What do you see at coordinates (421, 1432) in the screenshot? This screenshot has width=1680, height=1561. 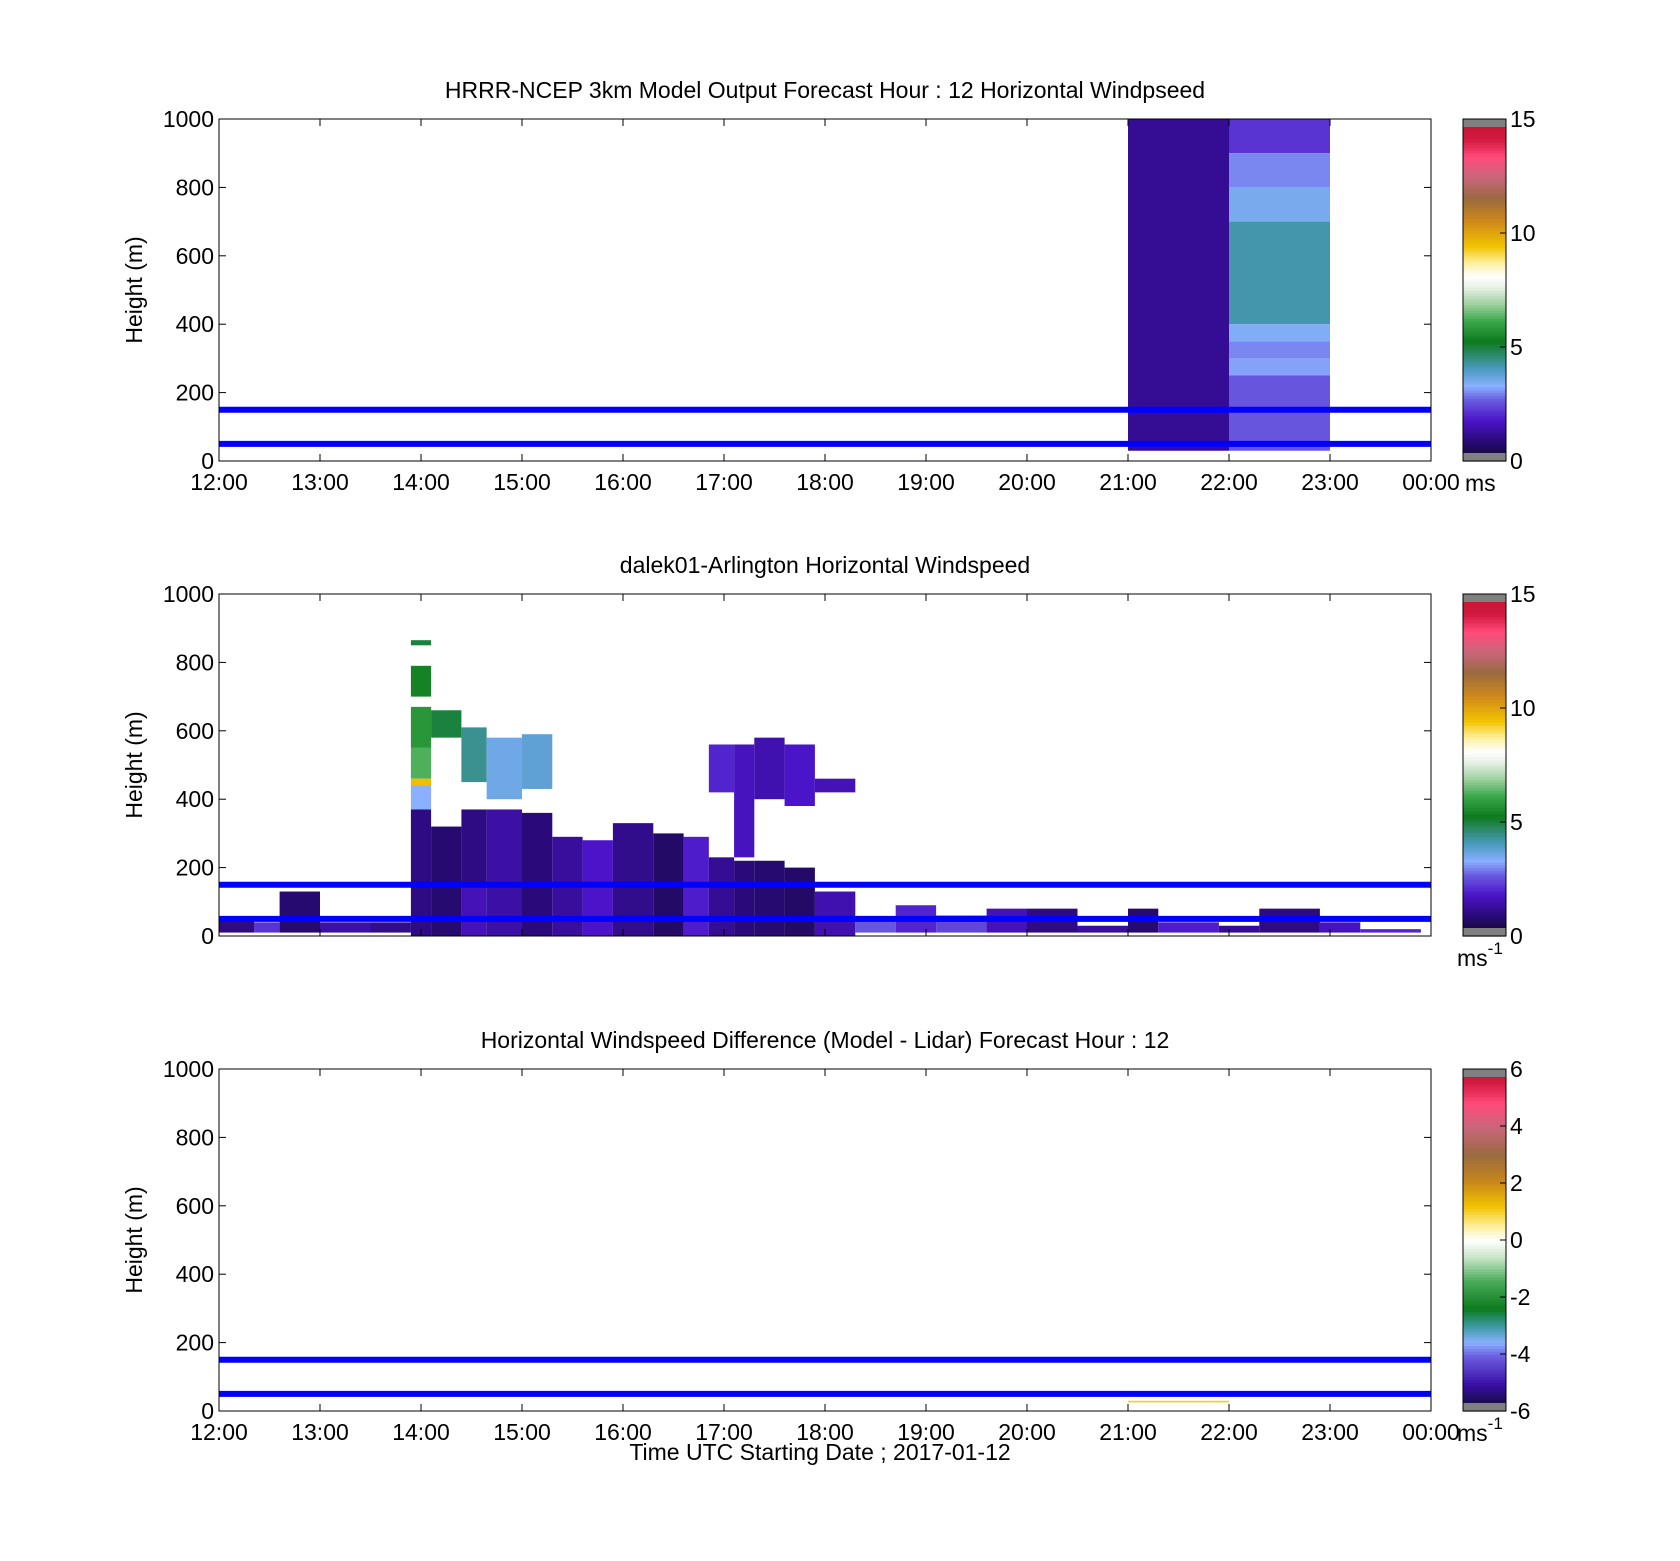 I see `x-tick-label: 14:00` at bounding box center [421, 1432].